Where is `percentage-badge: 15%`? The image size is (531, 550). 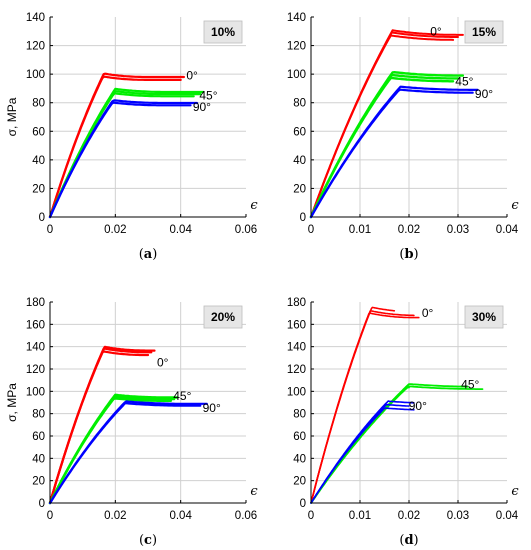
percentage-badge: 15% is located at coordinates (484, 32).